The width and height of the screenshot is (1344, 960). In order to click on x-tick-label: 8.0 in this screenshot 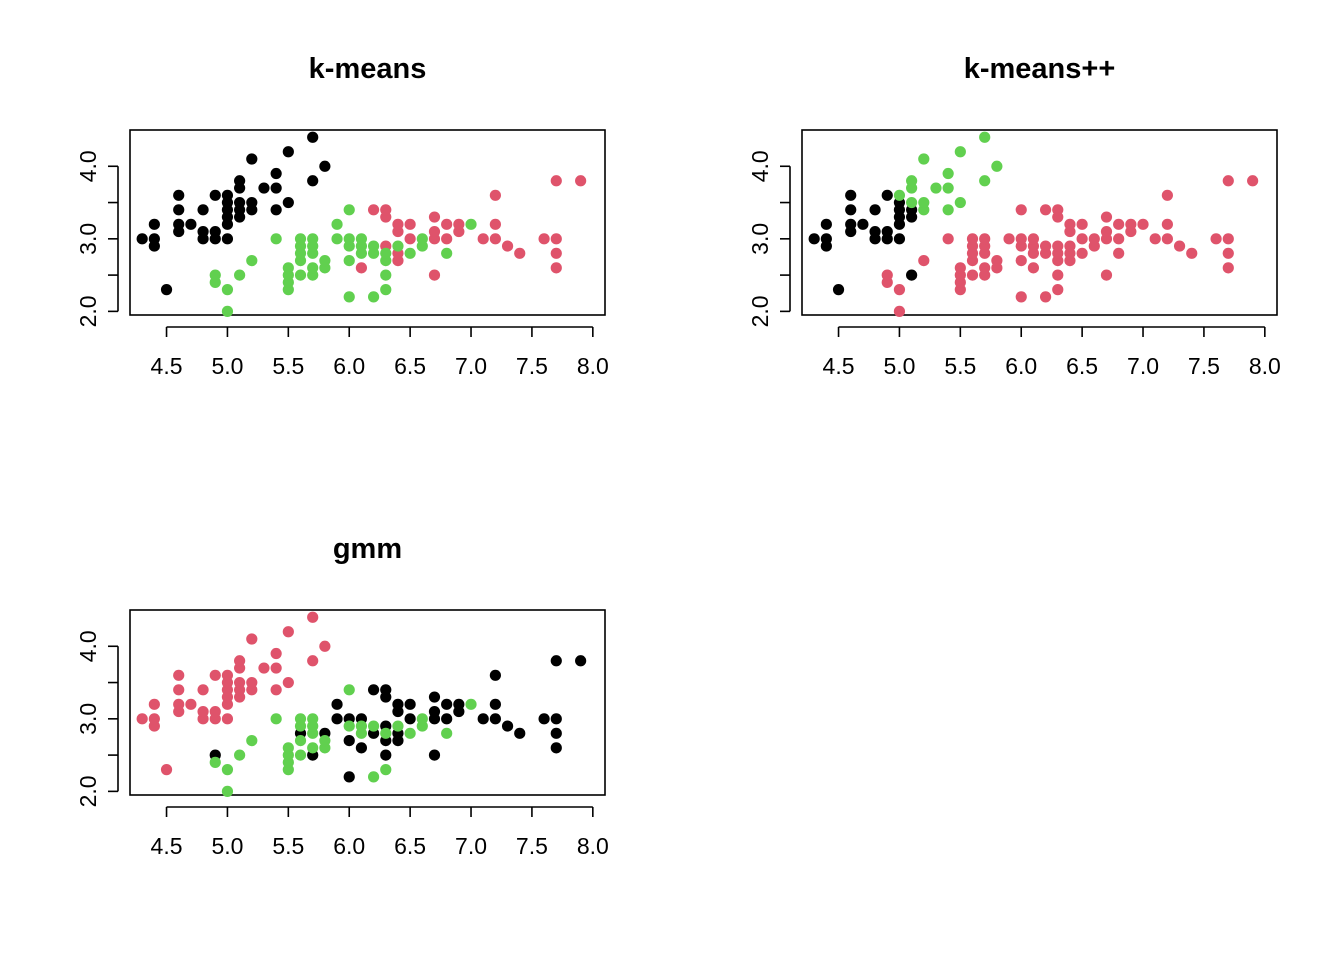, I will do `click(1265, 366)`.